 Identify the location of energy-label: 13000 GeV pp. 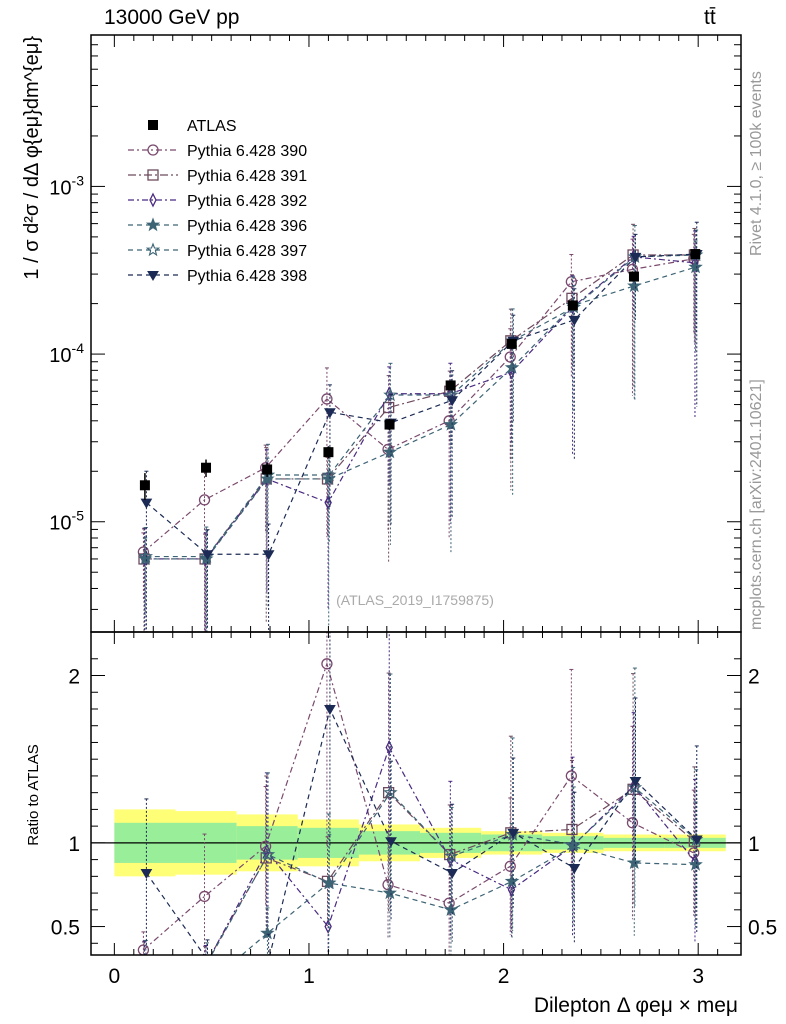
(172, 17).